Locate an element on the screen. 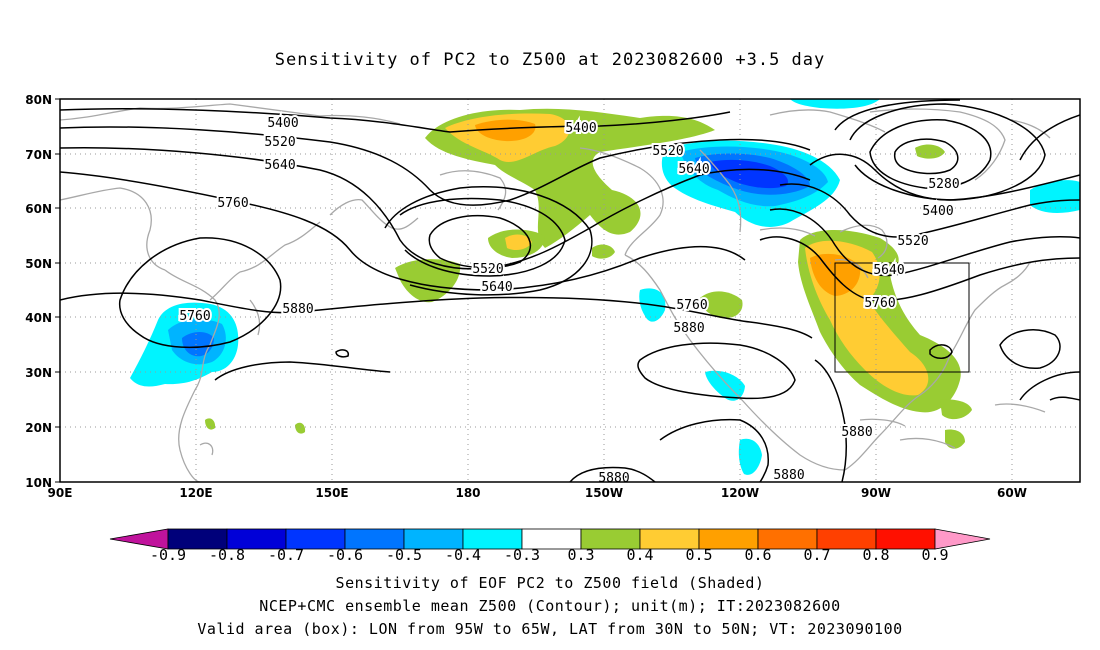  shade-mexico-green is located at coordinates (721, 305).